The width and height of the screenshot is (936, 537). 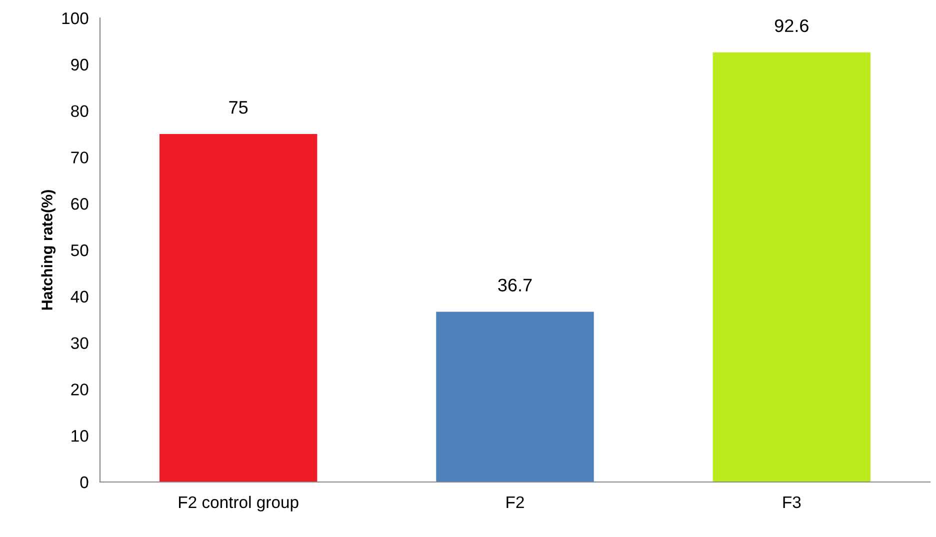 What do you see at coordinates (79, 204) in the screenshot?
I see `y-tick-label: 60` at bounding box center [79, 204].